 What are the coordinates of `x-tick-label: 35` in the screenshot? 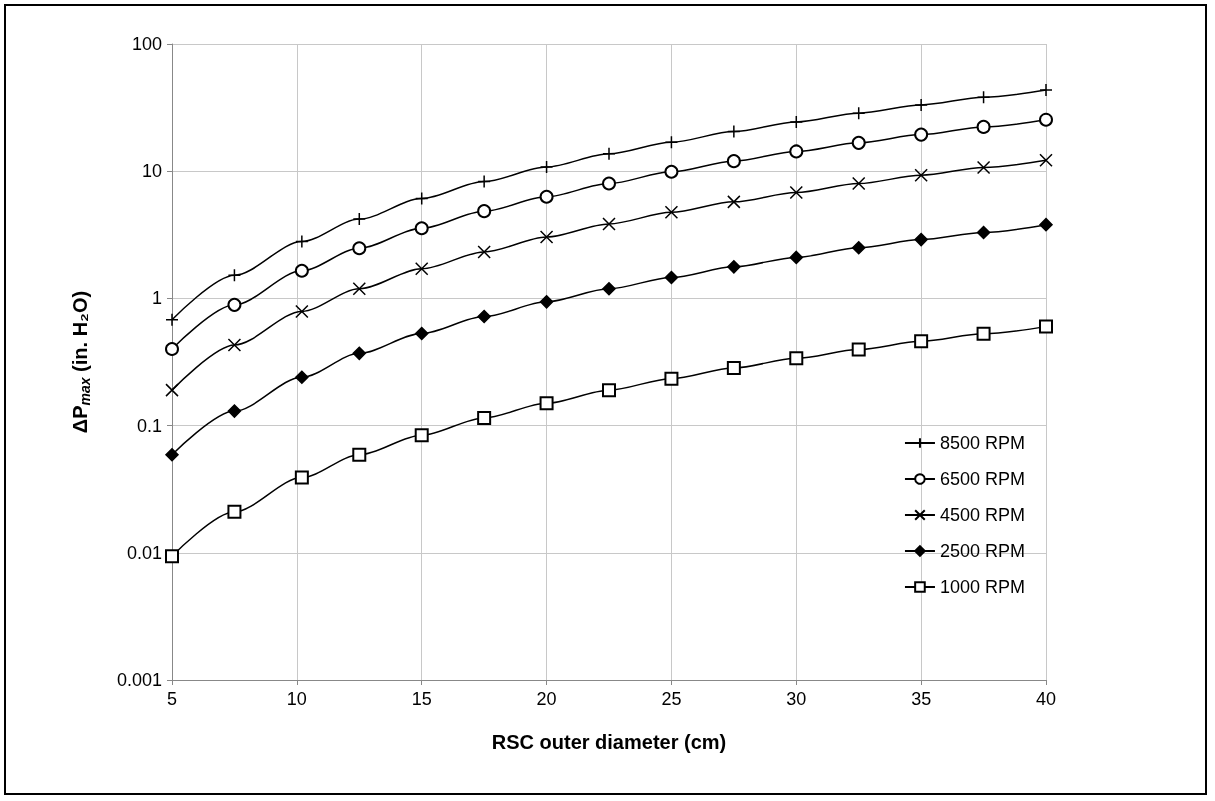 It's located at (921, 699).